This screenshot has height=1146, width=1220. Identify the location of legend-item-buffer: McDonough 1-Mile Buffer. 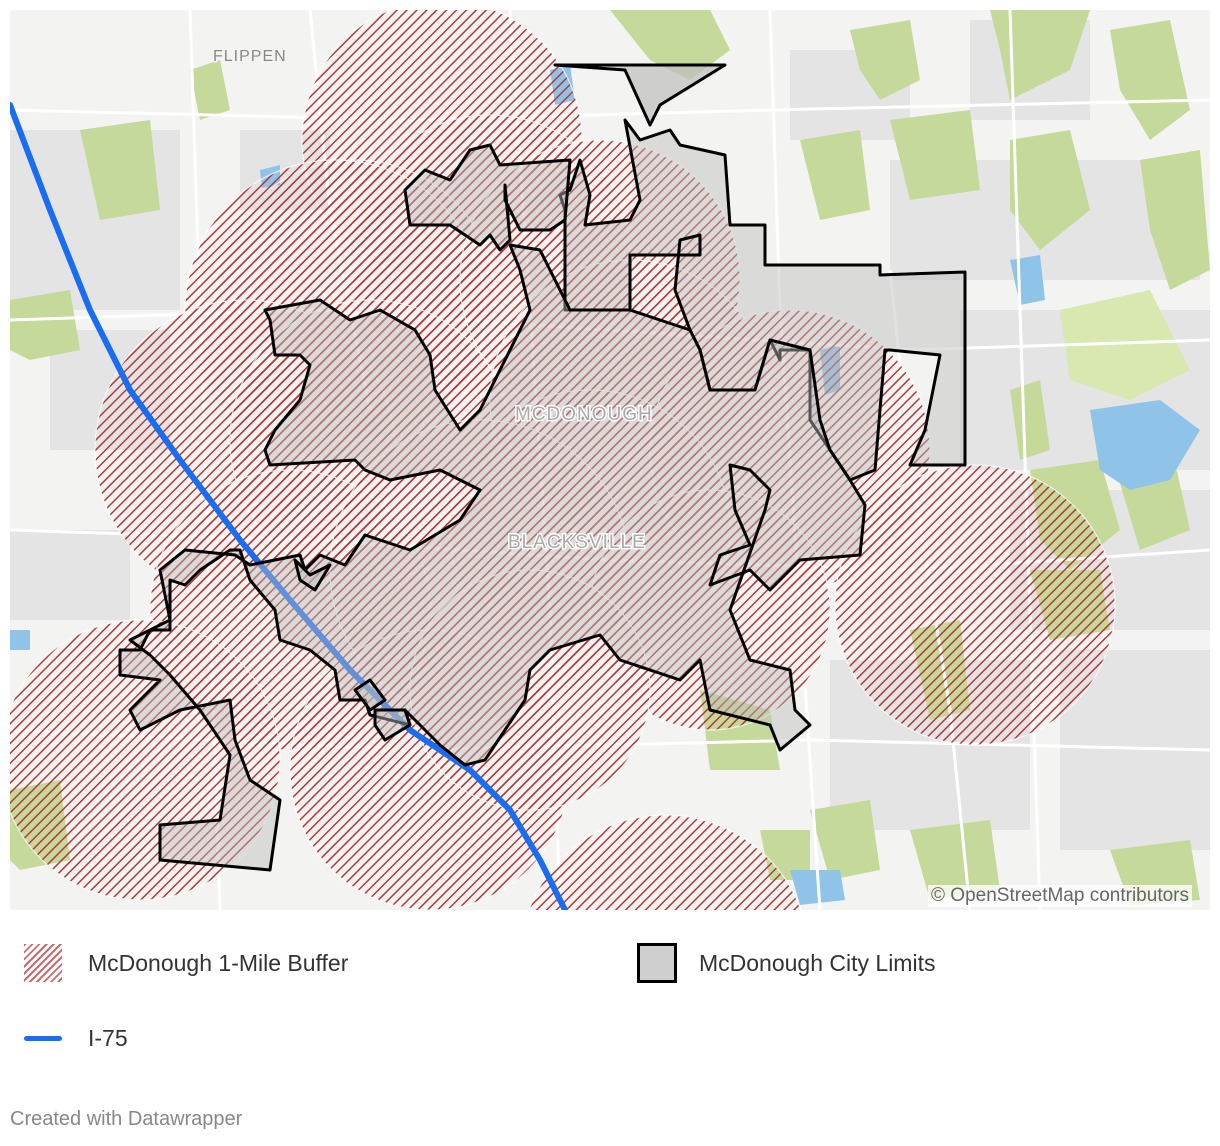
(186, 963).